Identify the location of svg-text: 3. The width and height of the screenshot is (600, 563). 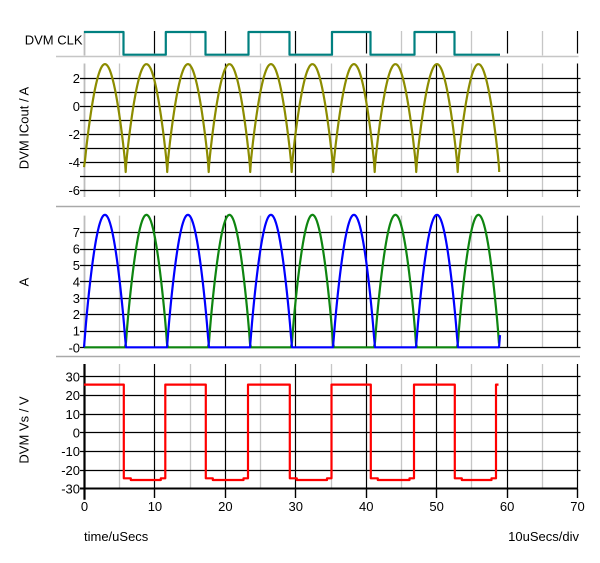
(76, 298).